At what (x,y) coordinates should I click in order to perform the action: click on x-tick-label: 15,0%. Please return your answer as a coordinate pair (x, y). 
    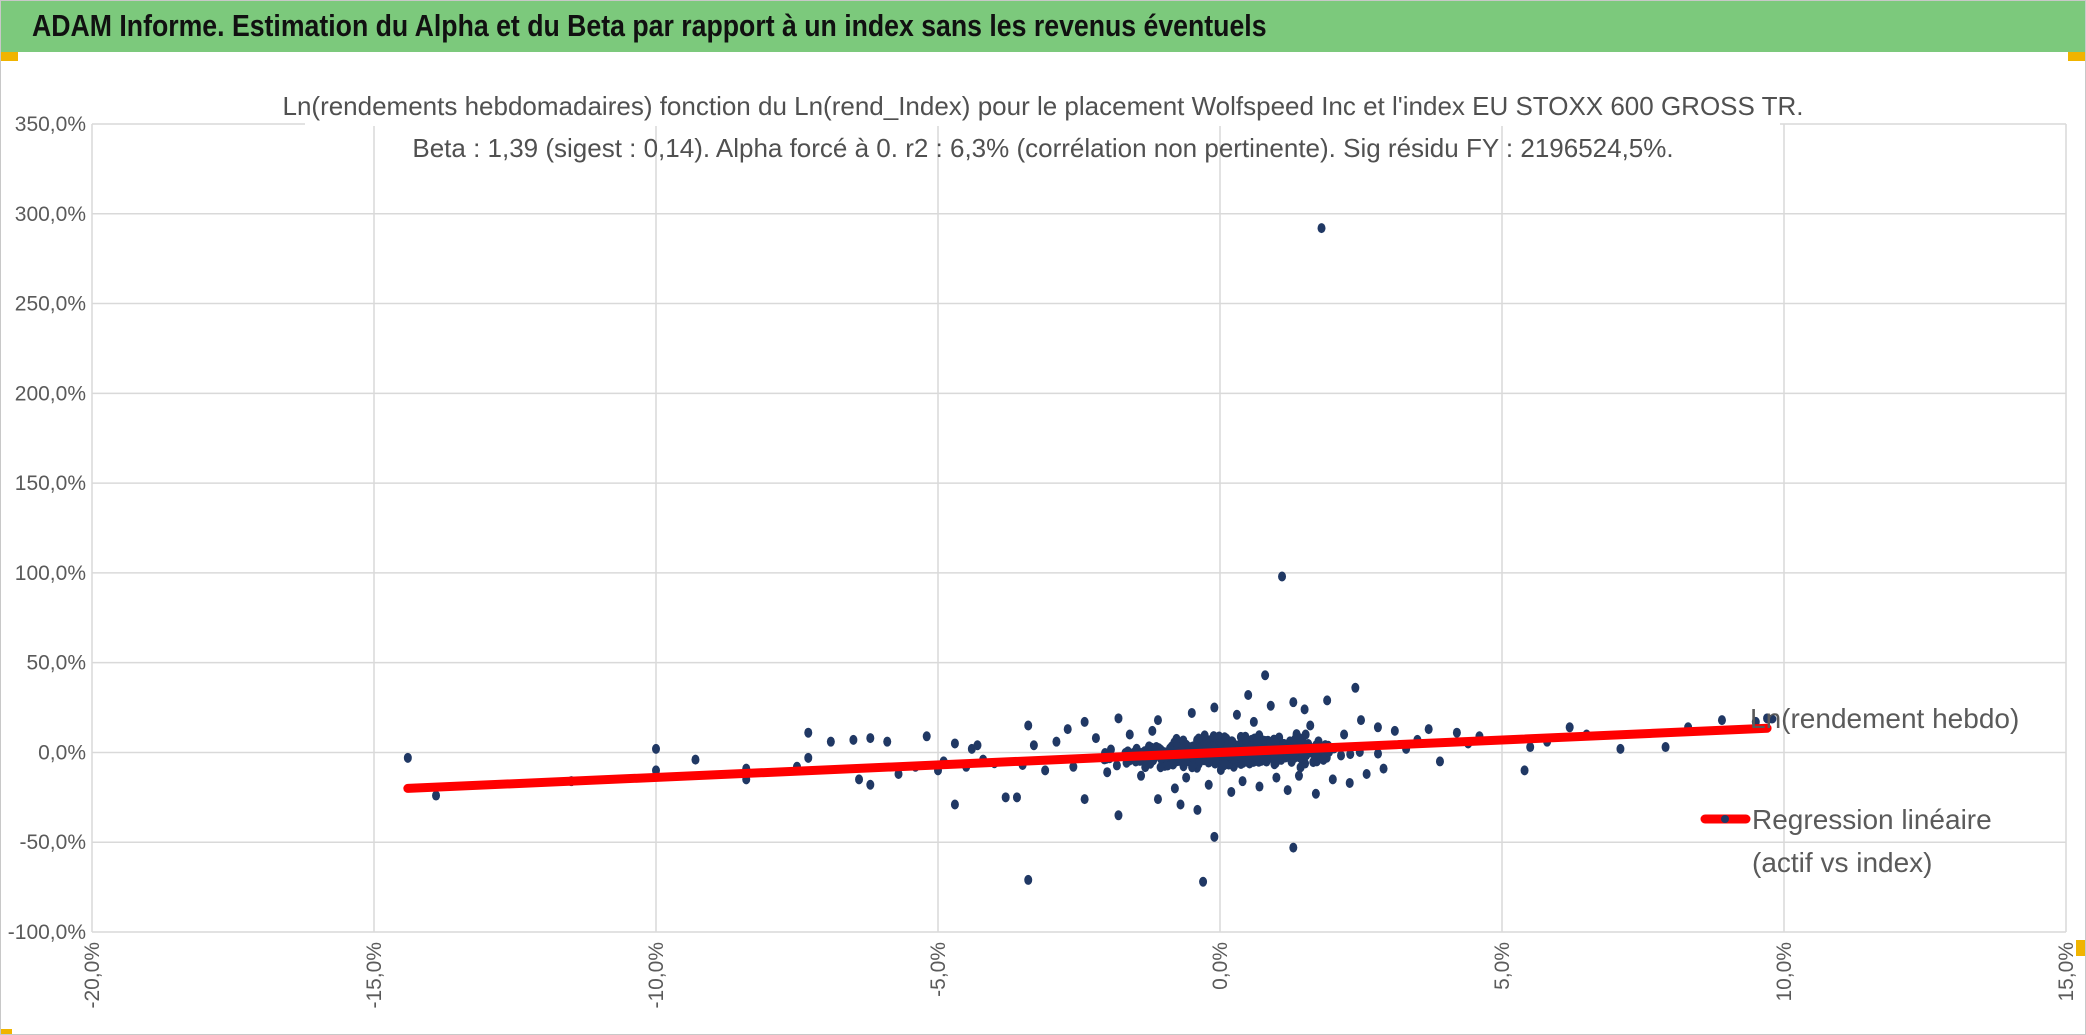
    Looking at the image, I should click on (2066, 972).